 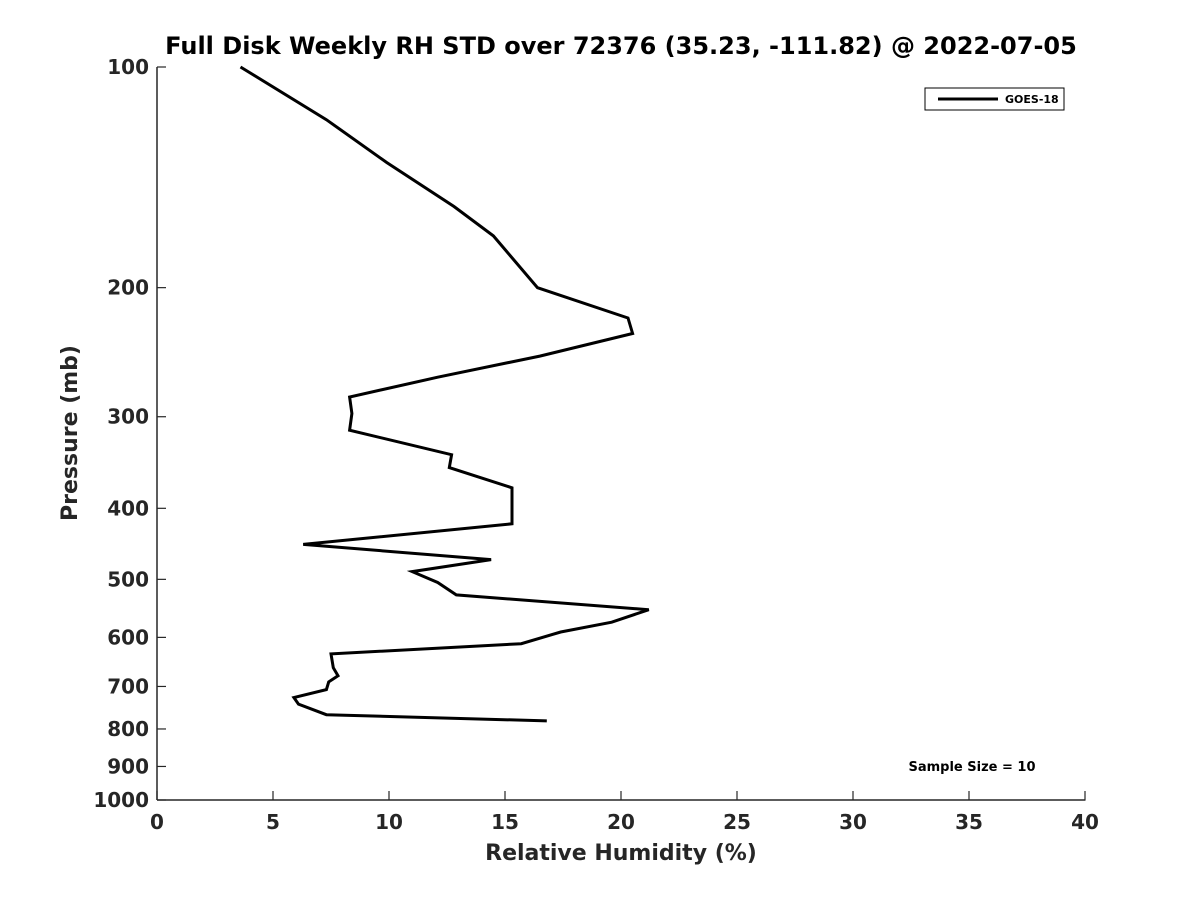 I want to click on x-tick-label: 35, so click(x=969, y=822).